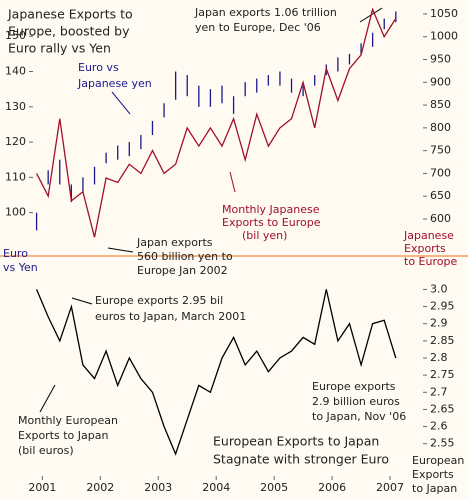 This screenshot has height=499, width=468. What do you see at coordinates (258, 27) in the screenshot?
I see `annotation: yen to Europe, Dec '06` at bounding box center [258, 27].